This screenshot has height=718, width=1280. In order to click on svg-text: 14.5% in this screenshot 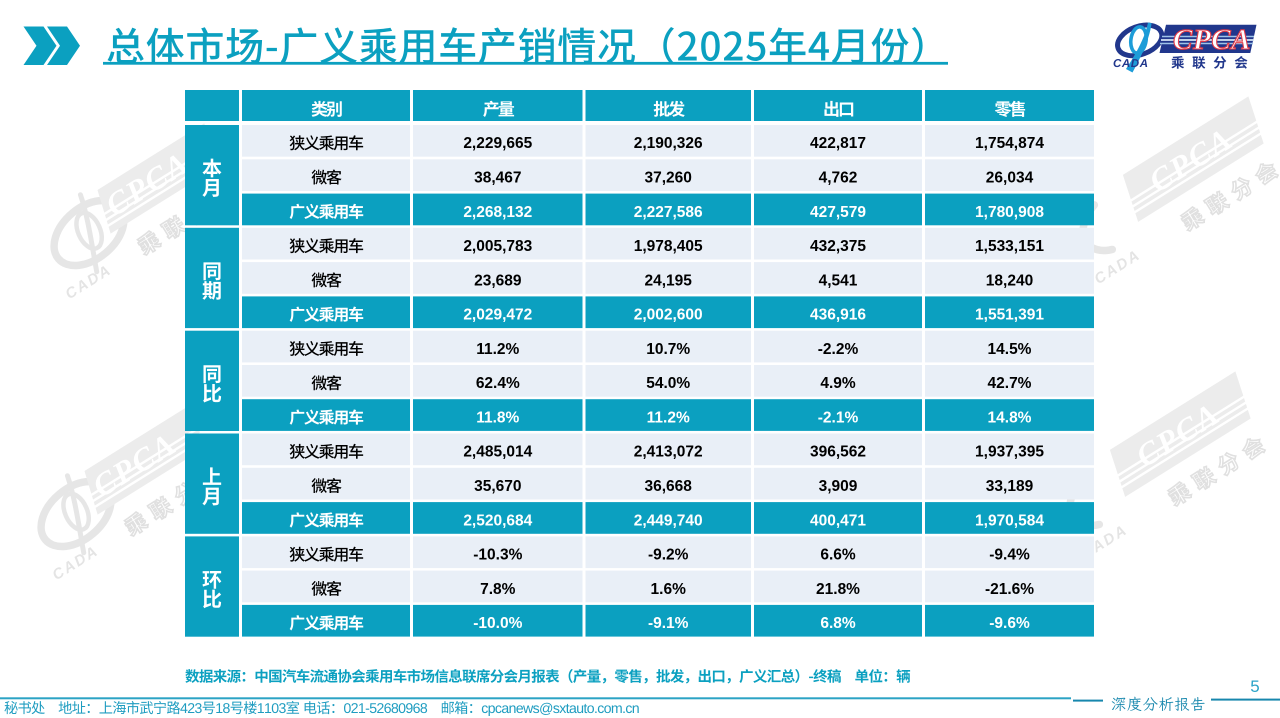, I will do `click(1010, 349)`.